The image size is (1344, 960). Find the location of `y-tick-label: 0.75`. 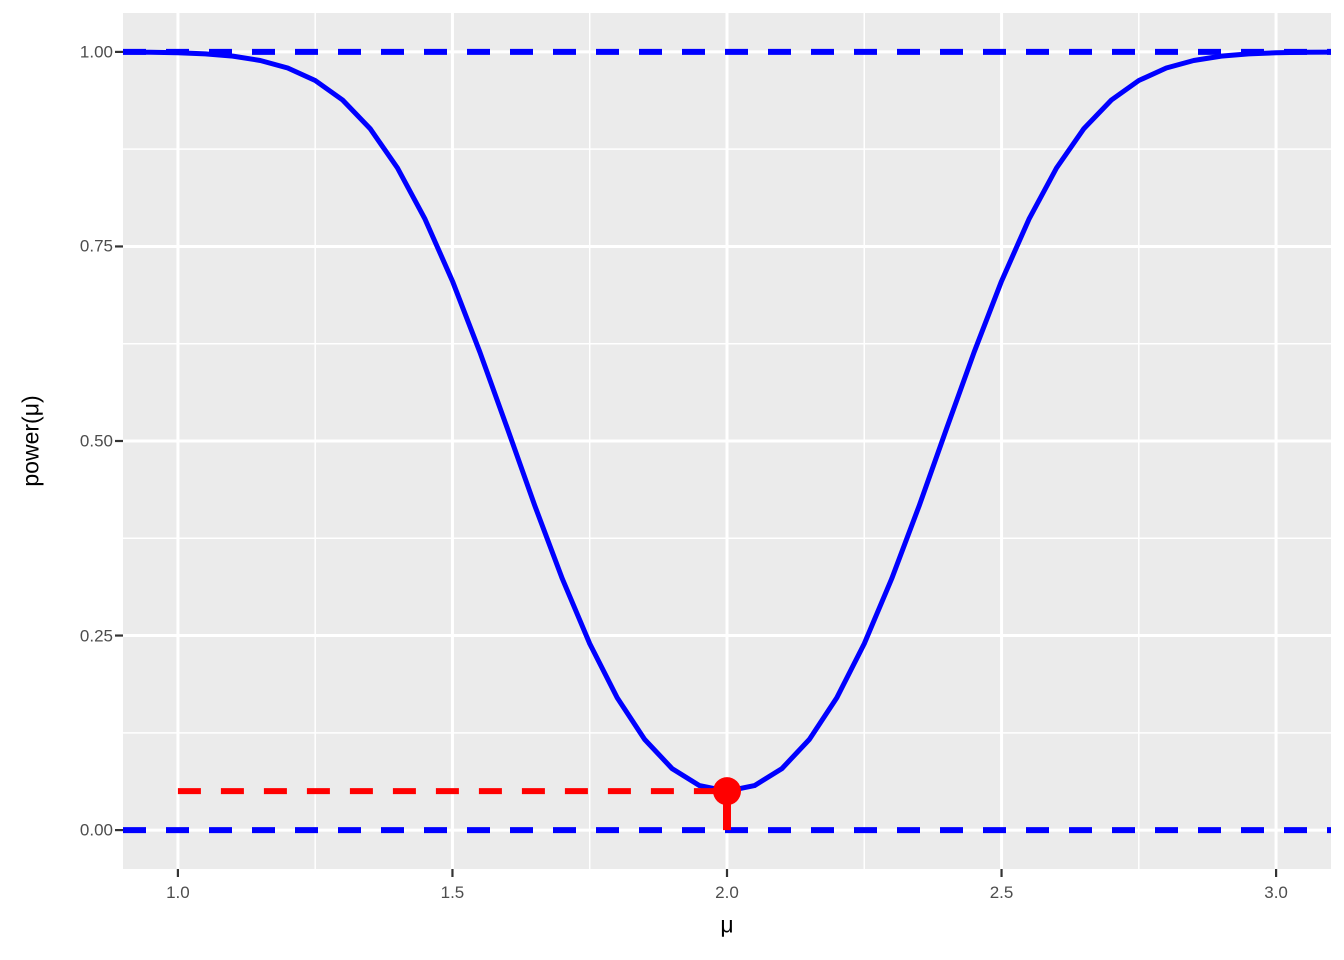

y-tick-label: 0.75 is located at coordinates (96, 246).